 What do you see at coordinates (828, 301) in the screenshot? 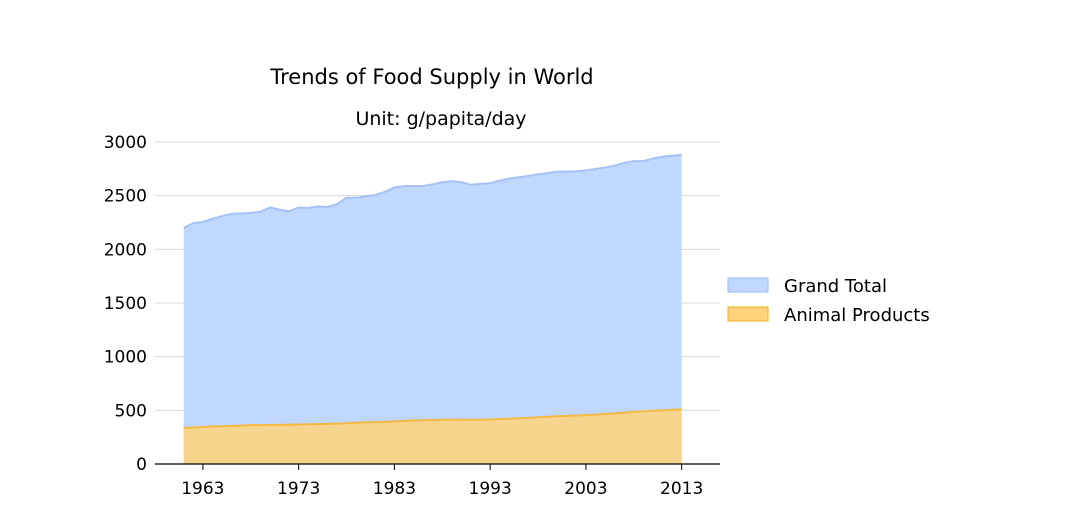
I see `legend: Grand Total Animal Products` at bounding box center [828, 301].